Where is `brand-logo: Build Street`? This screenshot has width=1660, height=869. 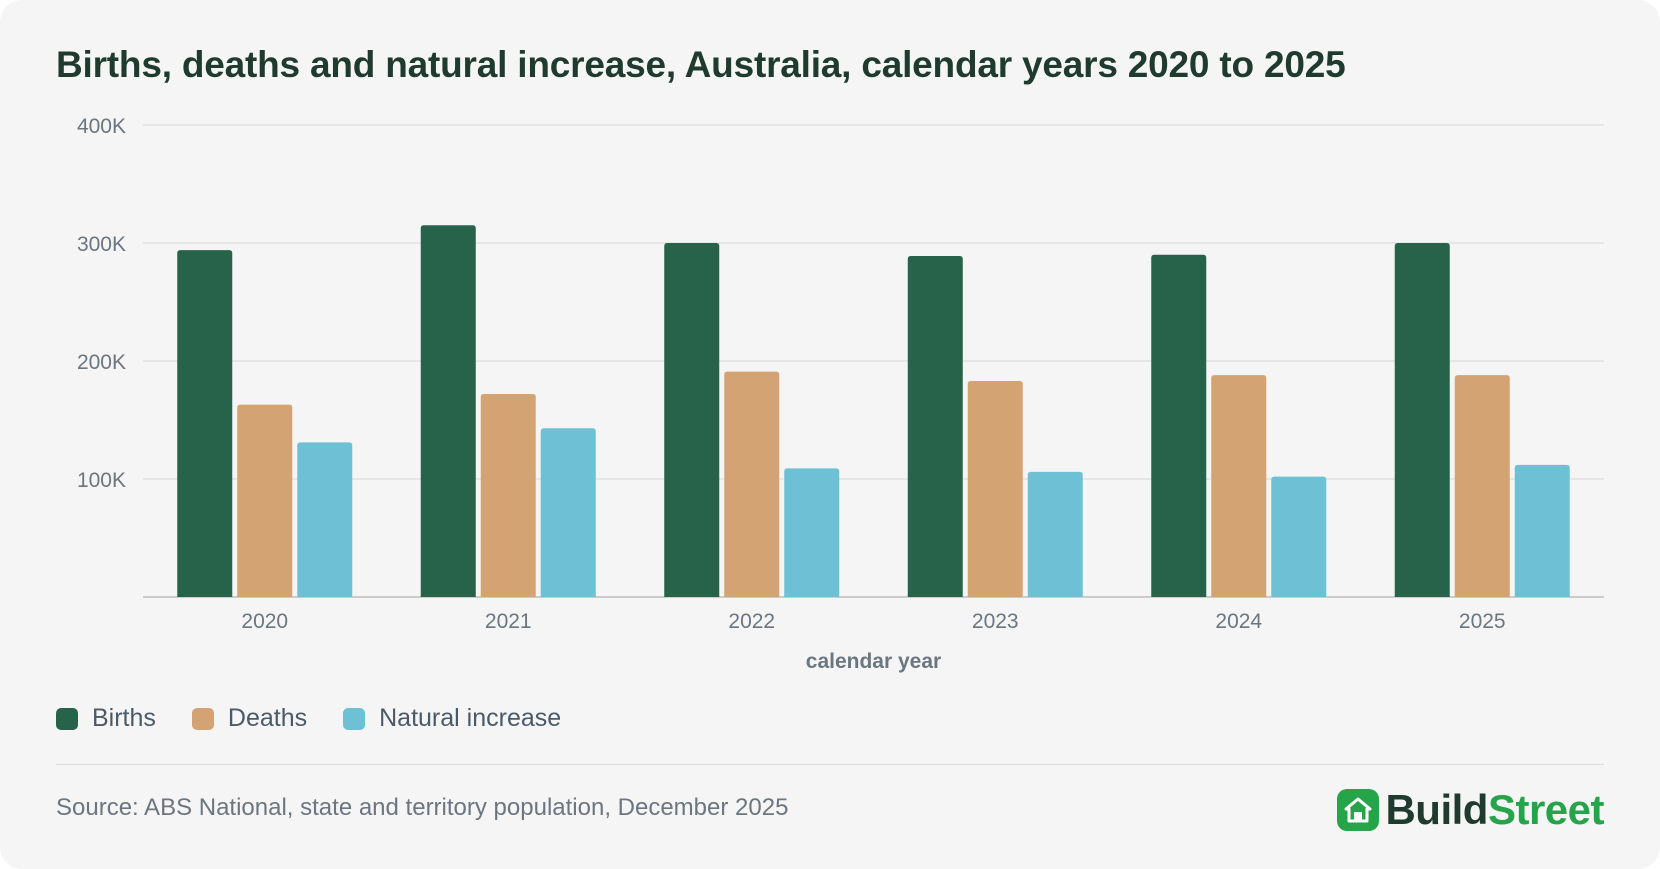 brand-logo: Build Street is located at coordinates (1471, 810).